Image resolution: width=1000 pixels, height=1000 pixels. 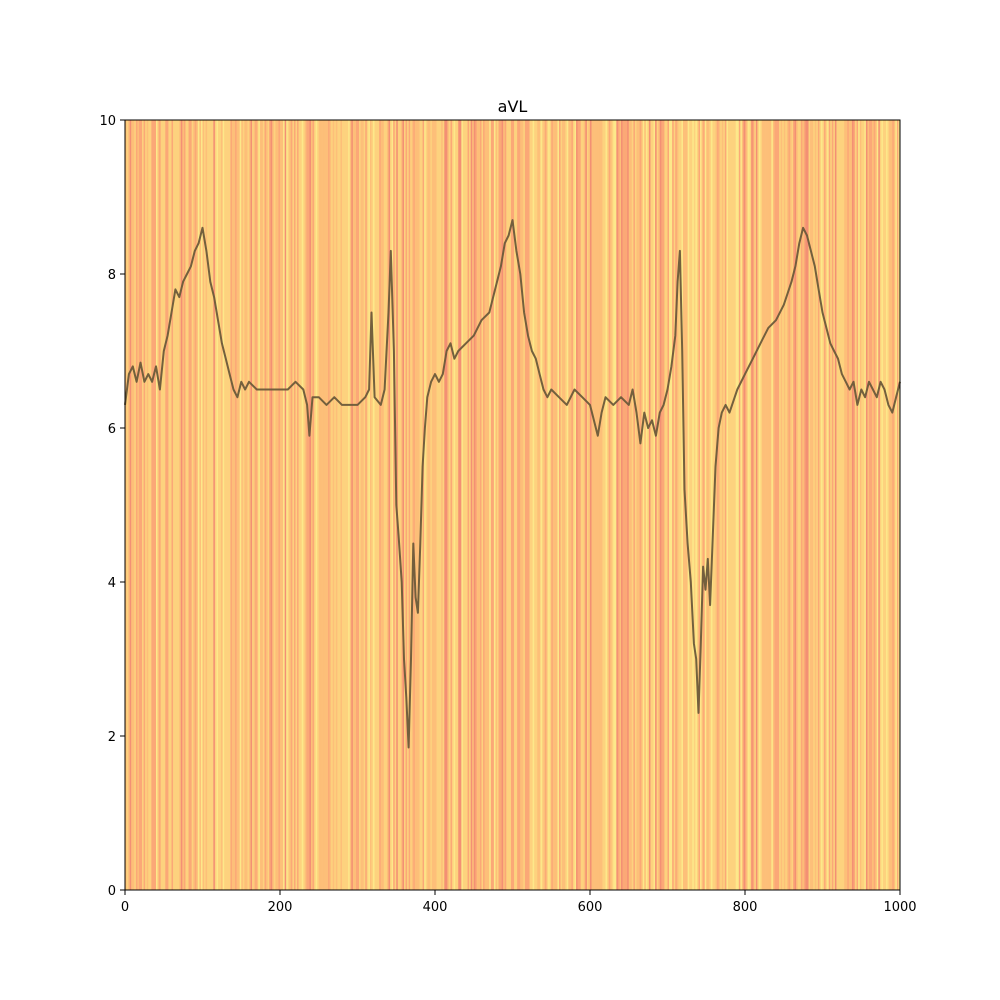 I want to click on x-tick-label: 800, so click(x=745, y=907).